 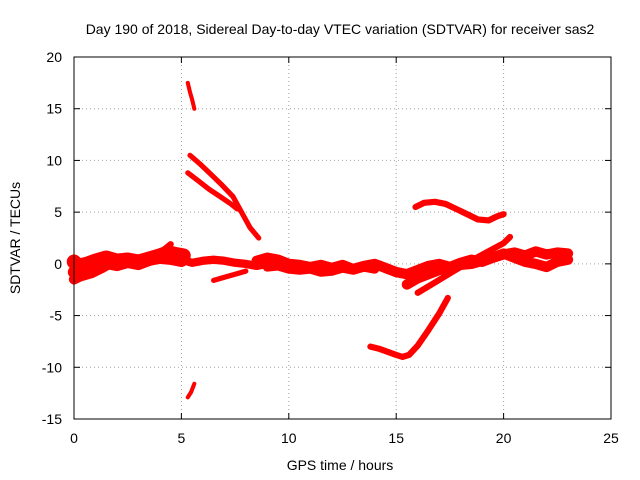 I want to click on y-tick-label: 0, so click(x=58, y=264).